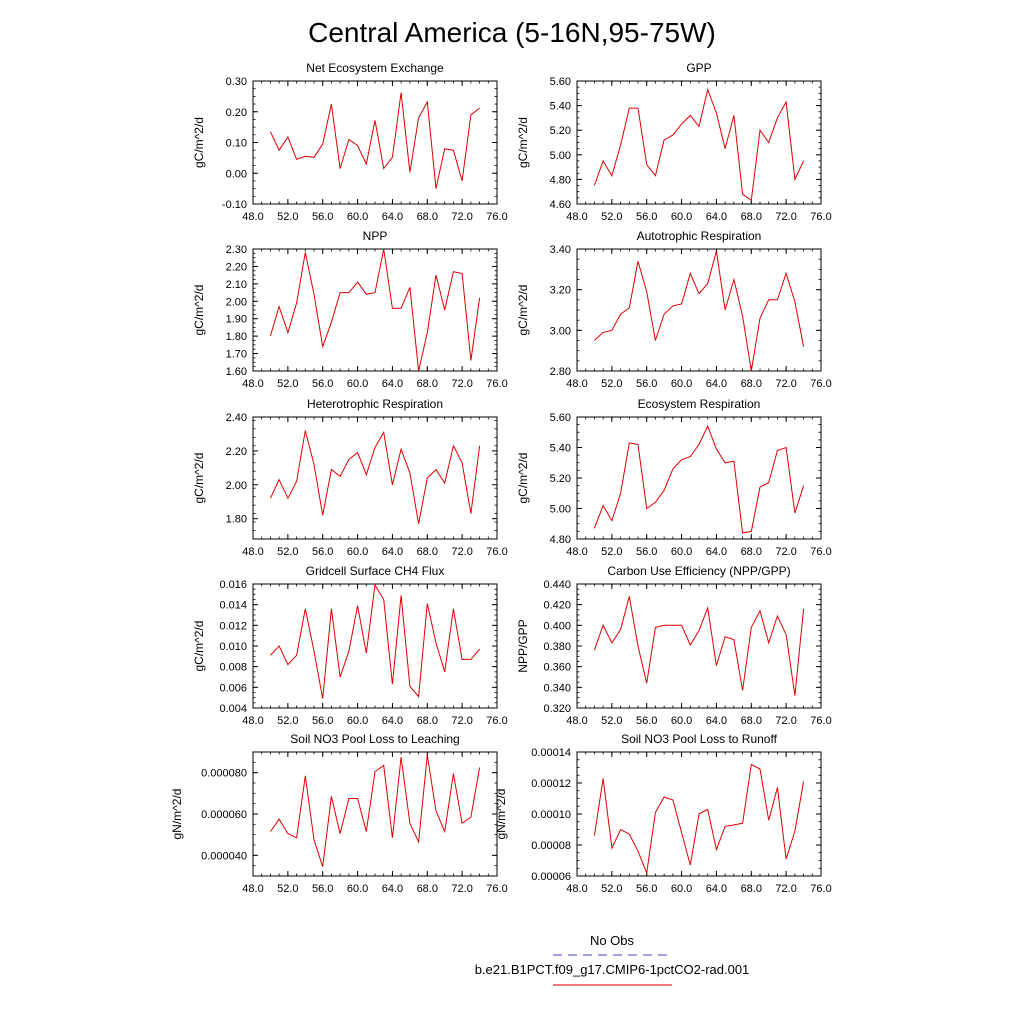 The image size is (1024, 1024). I want to click on y-tick-label: 0.400, so click(557, 626).